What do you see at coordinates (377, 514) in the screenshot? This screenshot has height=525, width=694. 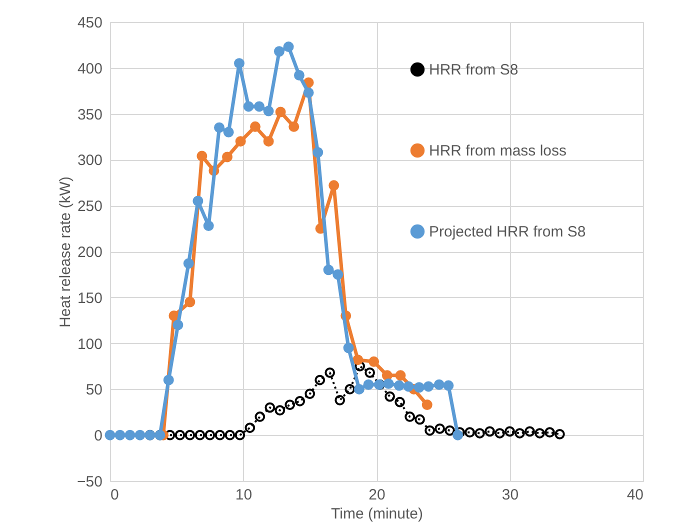 I see `x-axis-title: Time (minute)` at bounding box center [377, 514].